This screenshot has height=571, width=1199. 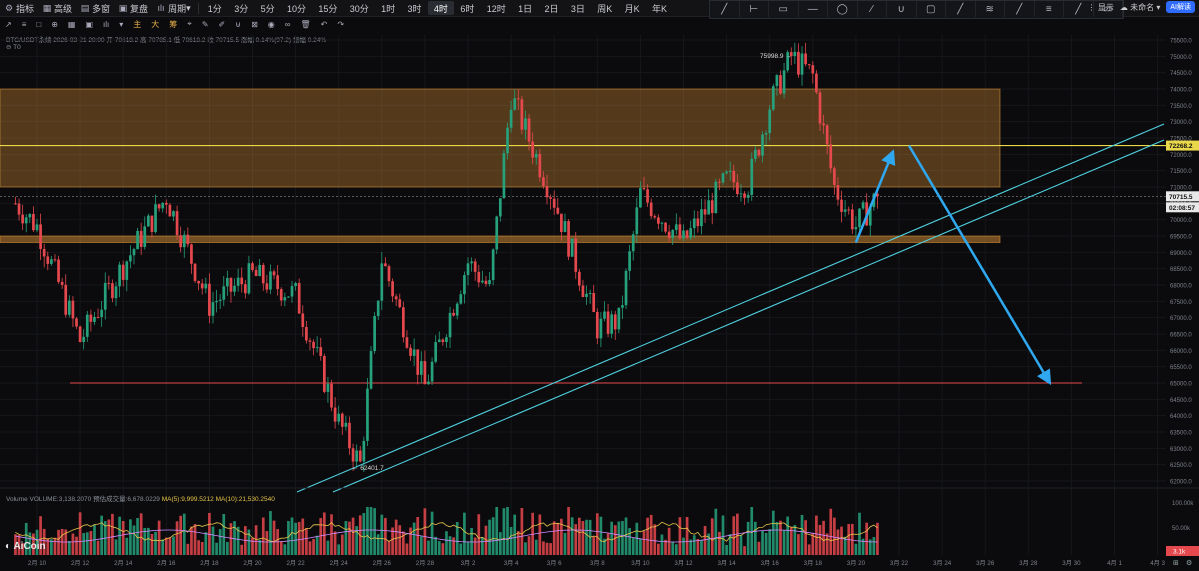 I want to click on layout-icon: ▣, so click(x=89, y=24).